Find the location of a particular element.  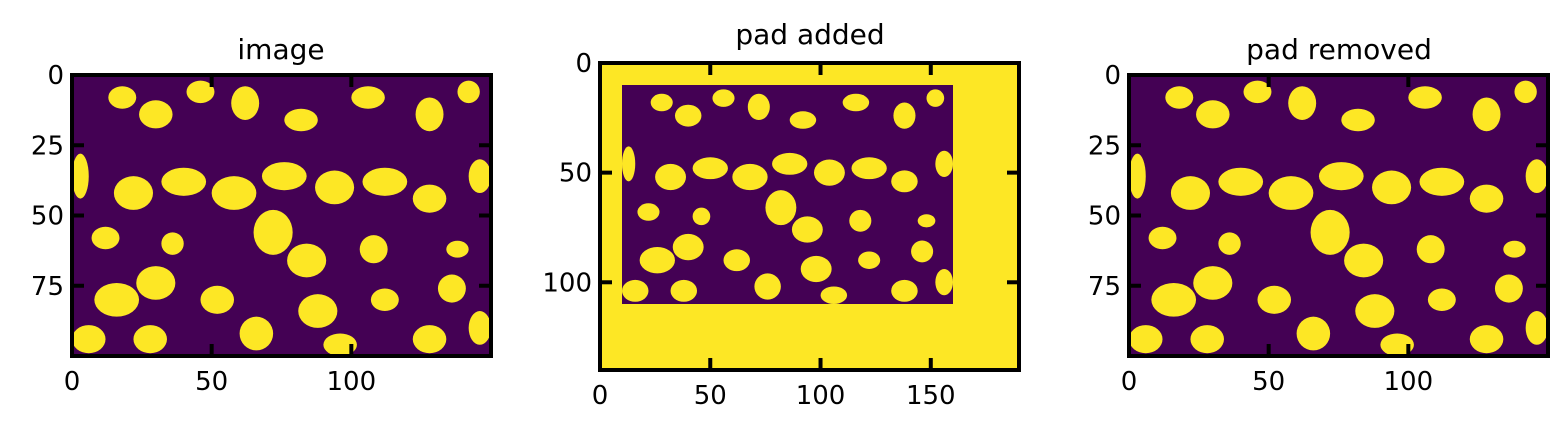

panel-pad-removed-title: pad removed is located at coordinates (1339, 49).